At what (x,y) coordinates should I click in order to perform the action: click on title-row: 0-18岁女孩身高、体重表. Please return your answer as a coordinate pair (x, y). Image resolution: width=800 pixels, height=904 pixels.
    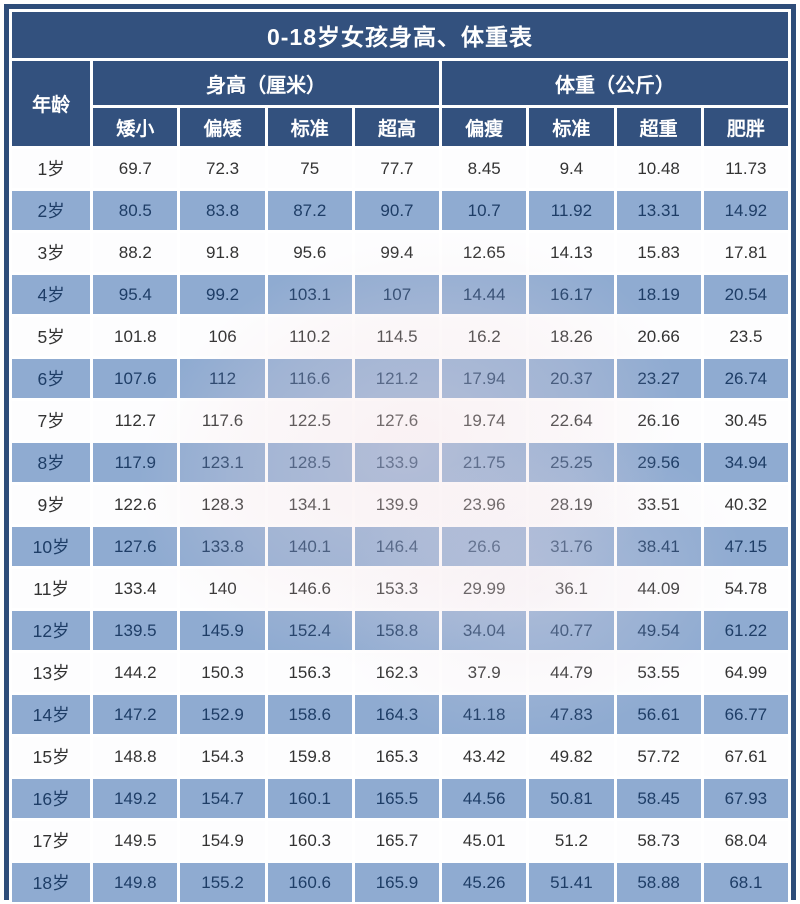
    Looking at the image, I should click on (400, 35).